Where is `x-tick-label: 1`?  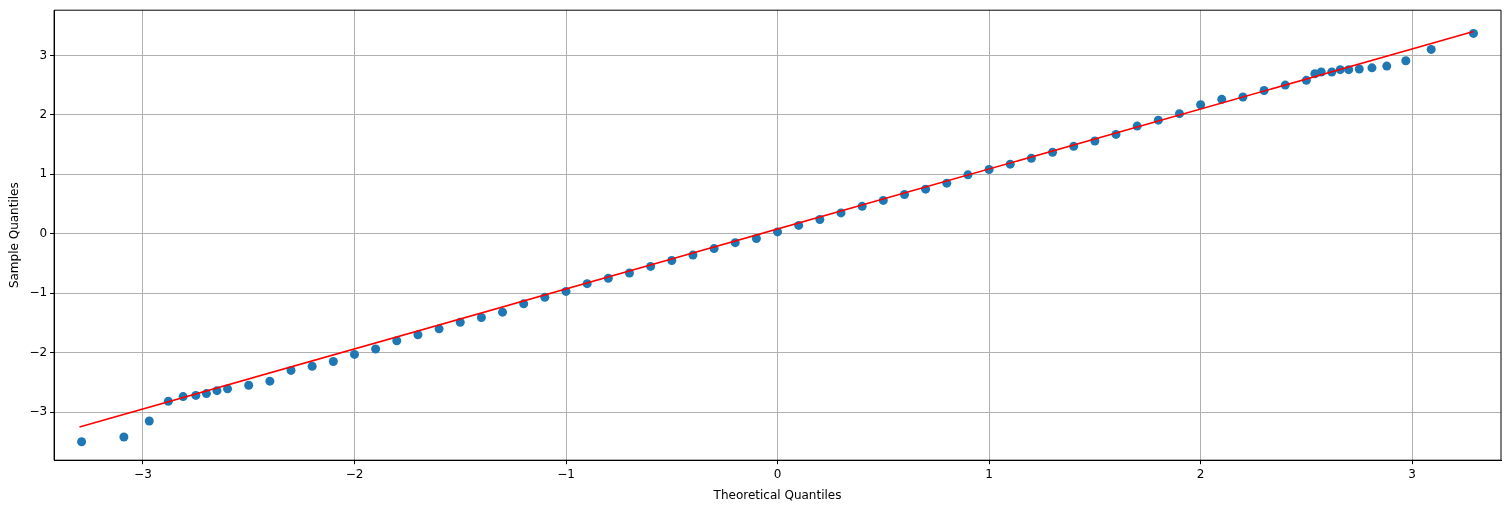 x-tick-label: 1 is located at coordinates (989, 473).